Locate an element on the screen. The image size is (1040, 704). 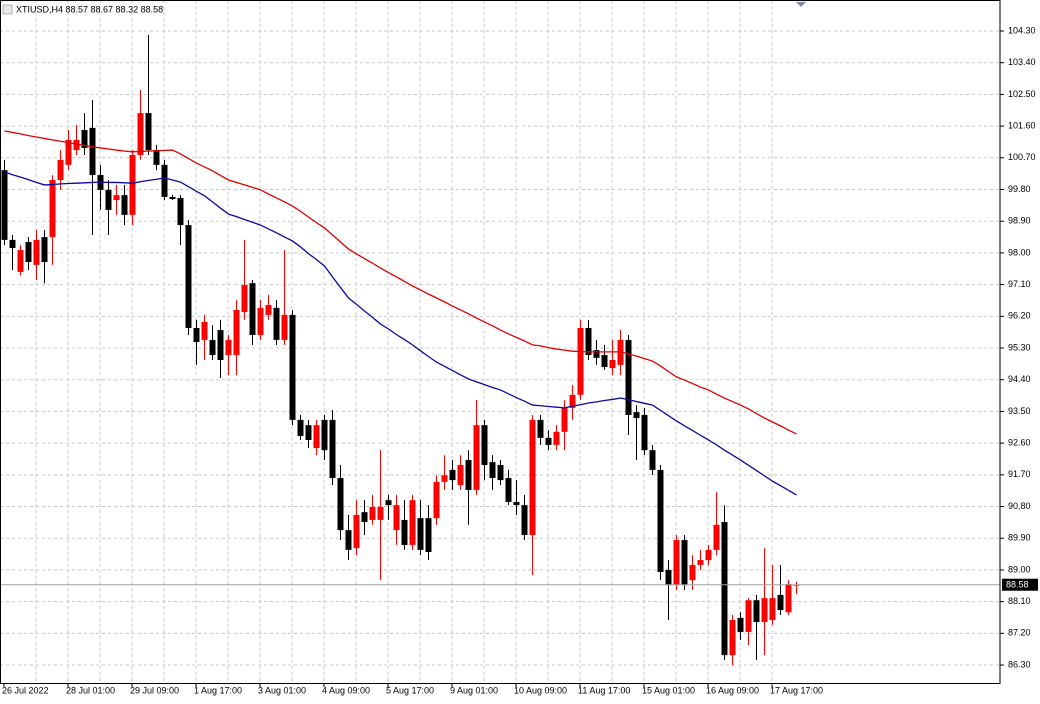
last-price-box is located at coordinates (1020, 584).